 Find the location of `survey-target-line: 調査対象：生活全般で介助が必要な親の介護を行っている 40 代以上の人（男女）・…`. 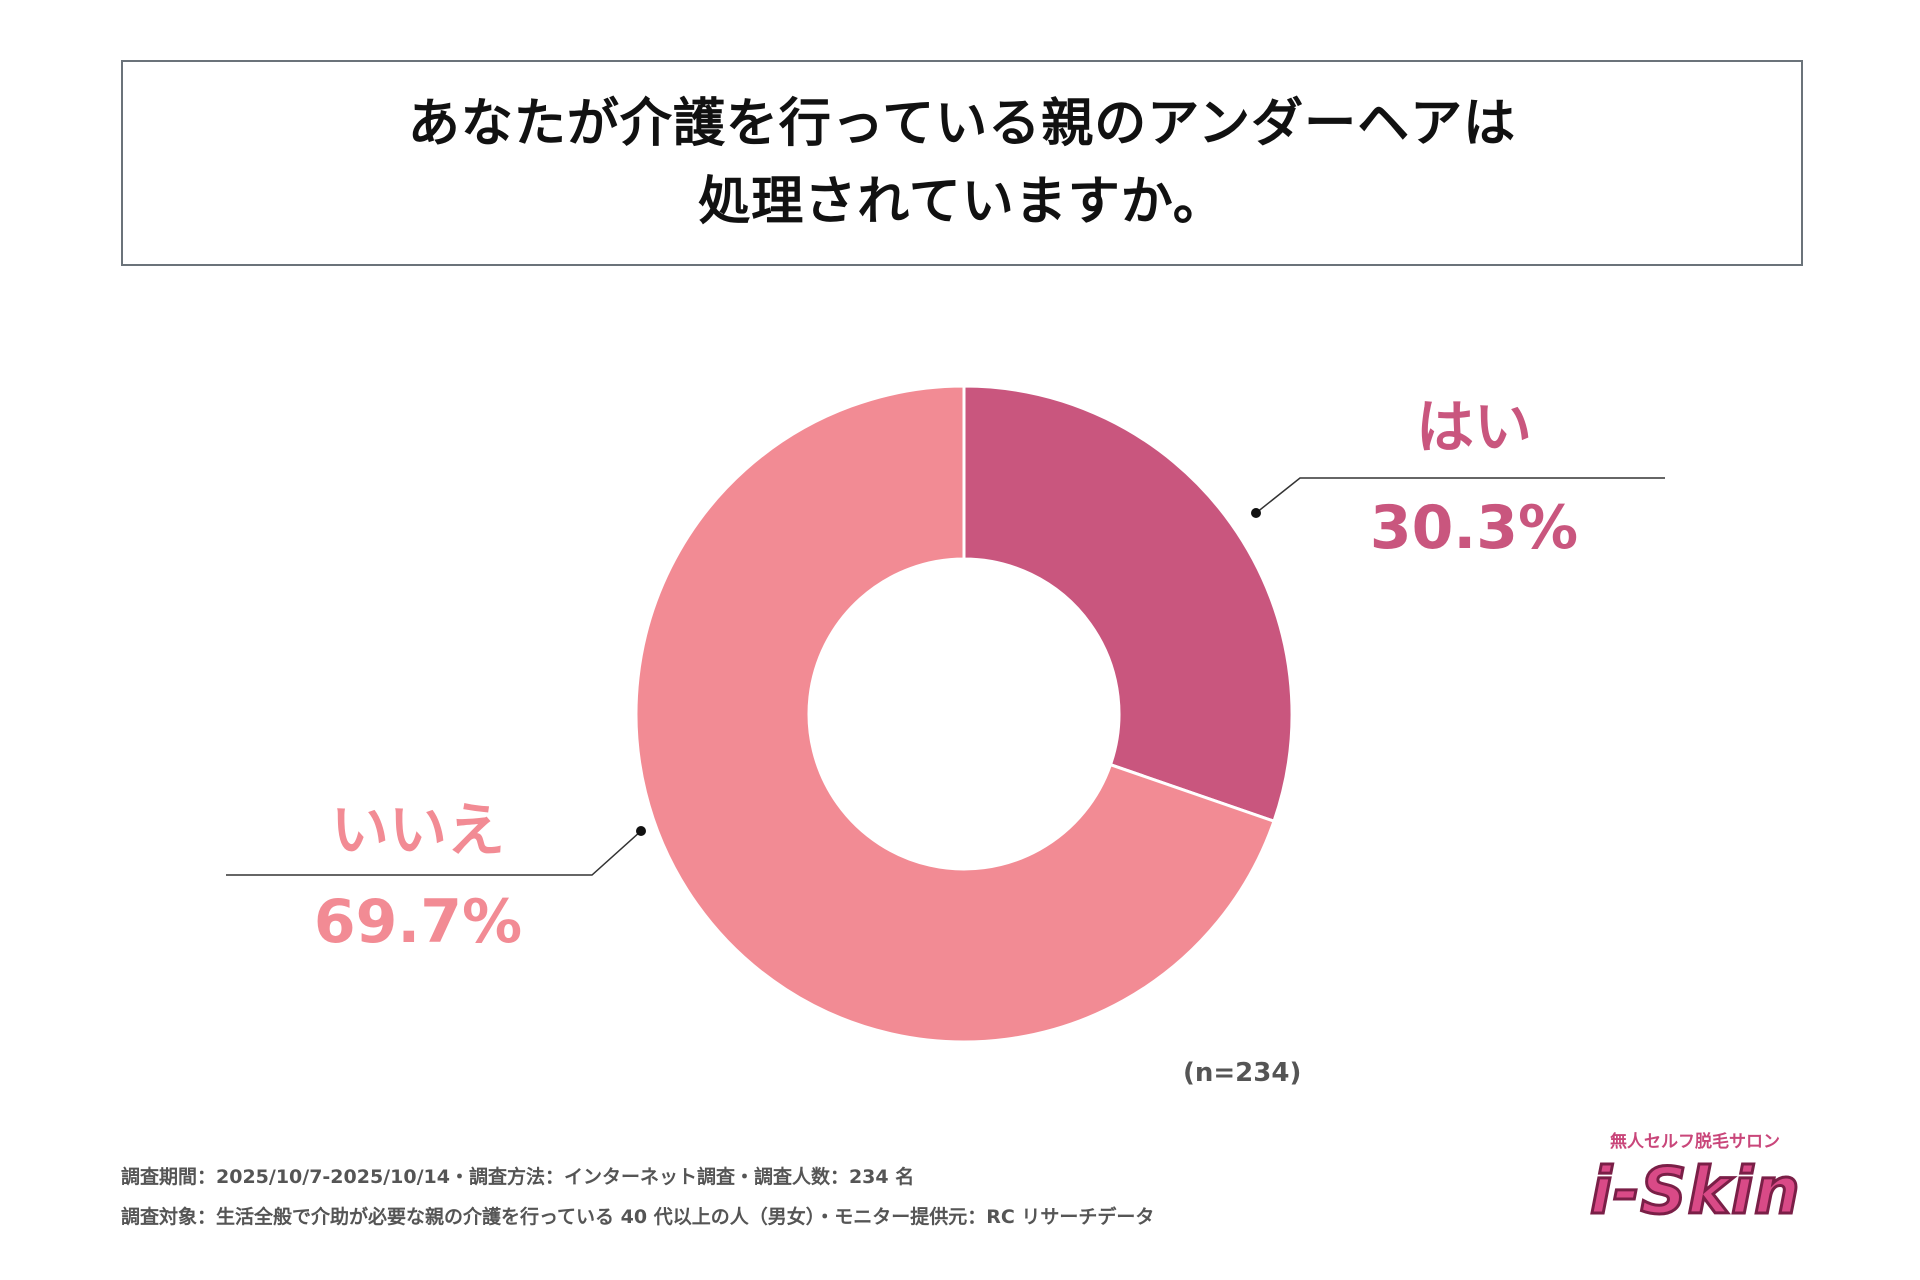

survey-target-line: 調査対象：生活全般で介助が必要な親の介護を行っている 40 代以上の人（男女）・… is located at coordinates (638, 1217).